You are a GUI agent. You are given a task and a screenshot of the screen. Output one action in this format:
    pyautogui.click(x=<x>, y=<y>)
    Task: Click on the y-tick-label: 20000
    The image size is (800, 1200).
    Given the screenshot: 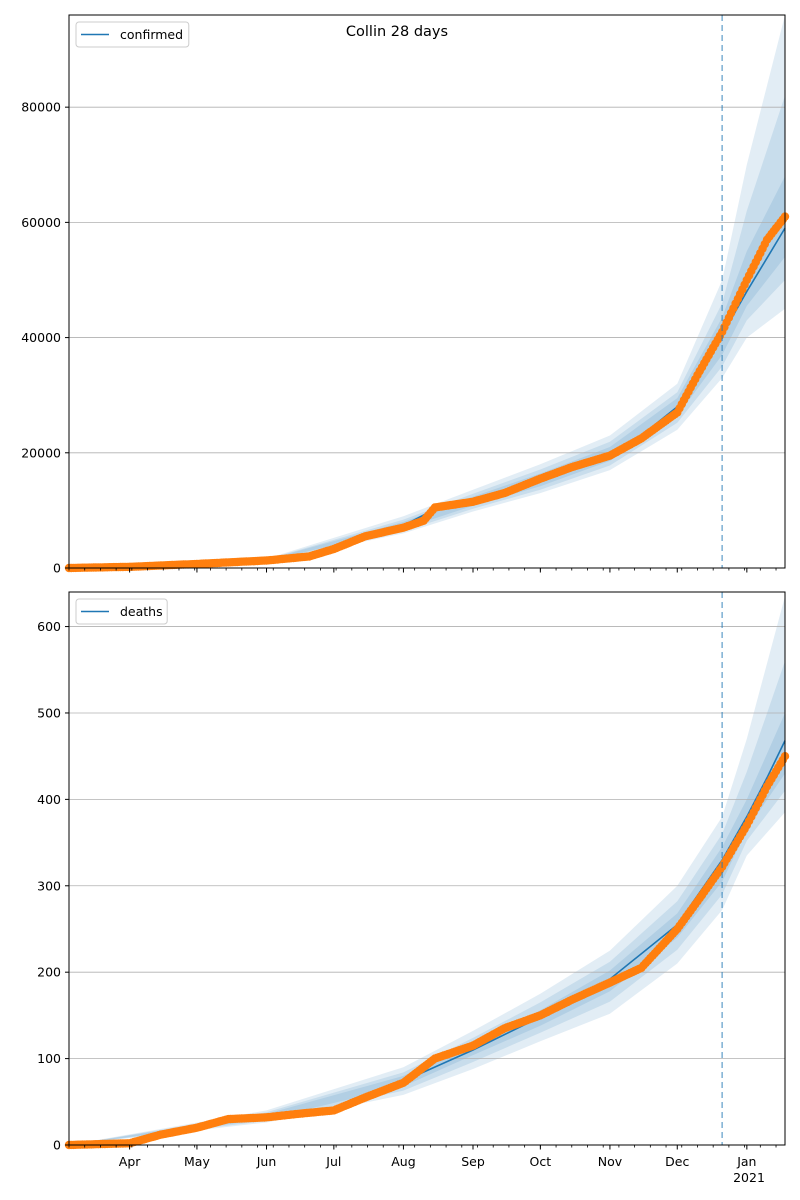 What is the action you would take?
    pyautogui.click(x=41, y=452)
    